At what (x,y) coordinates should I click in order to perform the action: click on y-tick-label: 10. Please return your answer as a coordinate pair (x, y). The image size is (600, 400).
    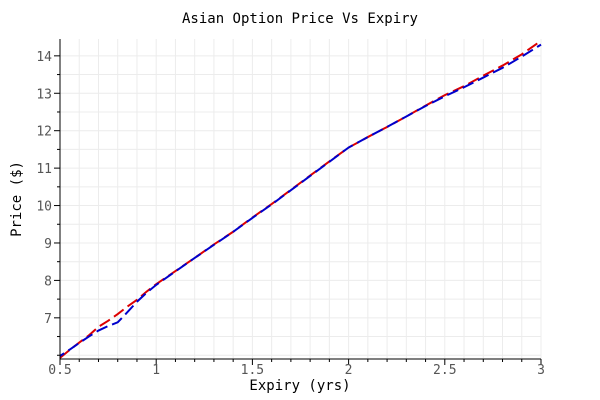
    Looking at the image, I should click on (44, 207).